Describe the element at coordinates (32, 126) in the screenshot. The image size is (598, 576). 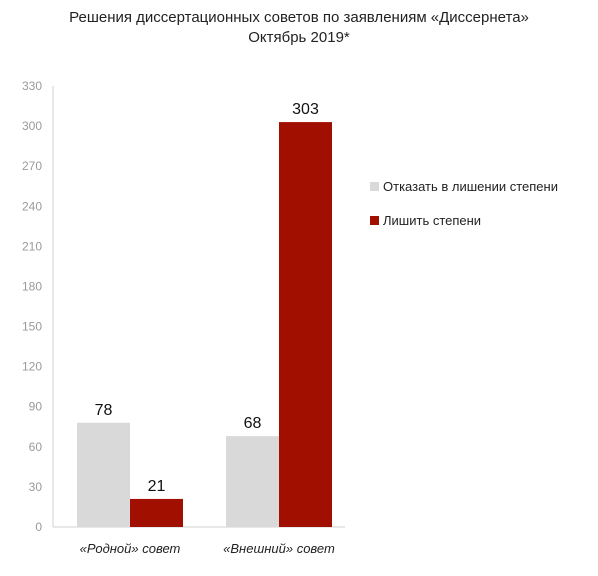
I see `y-tick-label: 300` at that location.